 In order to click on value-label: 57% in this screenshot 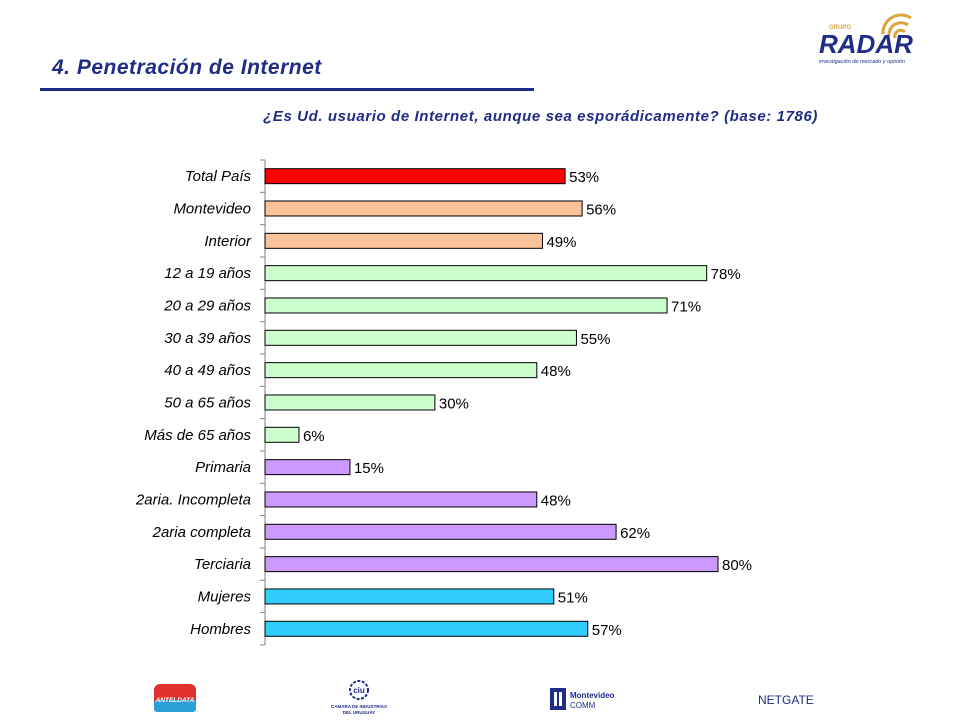, I will do `click(607, 630)`.